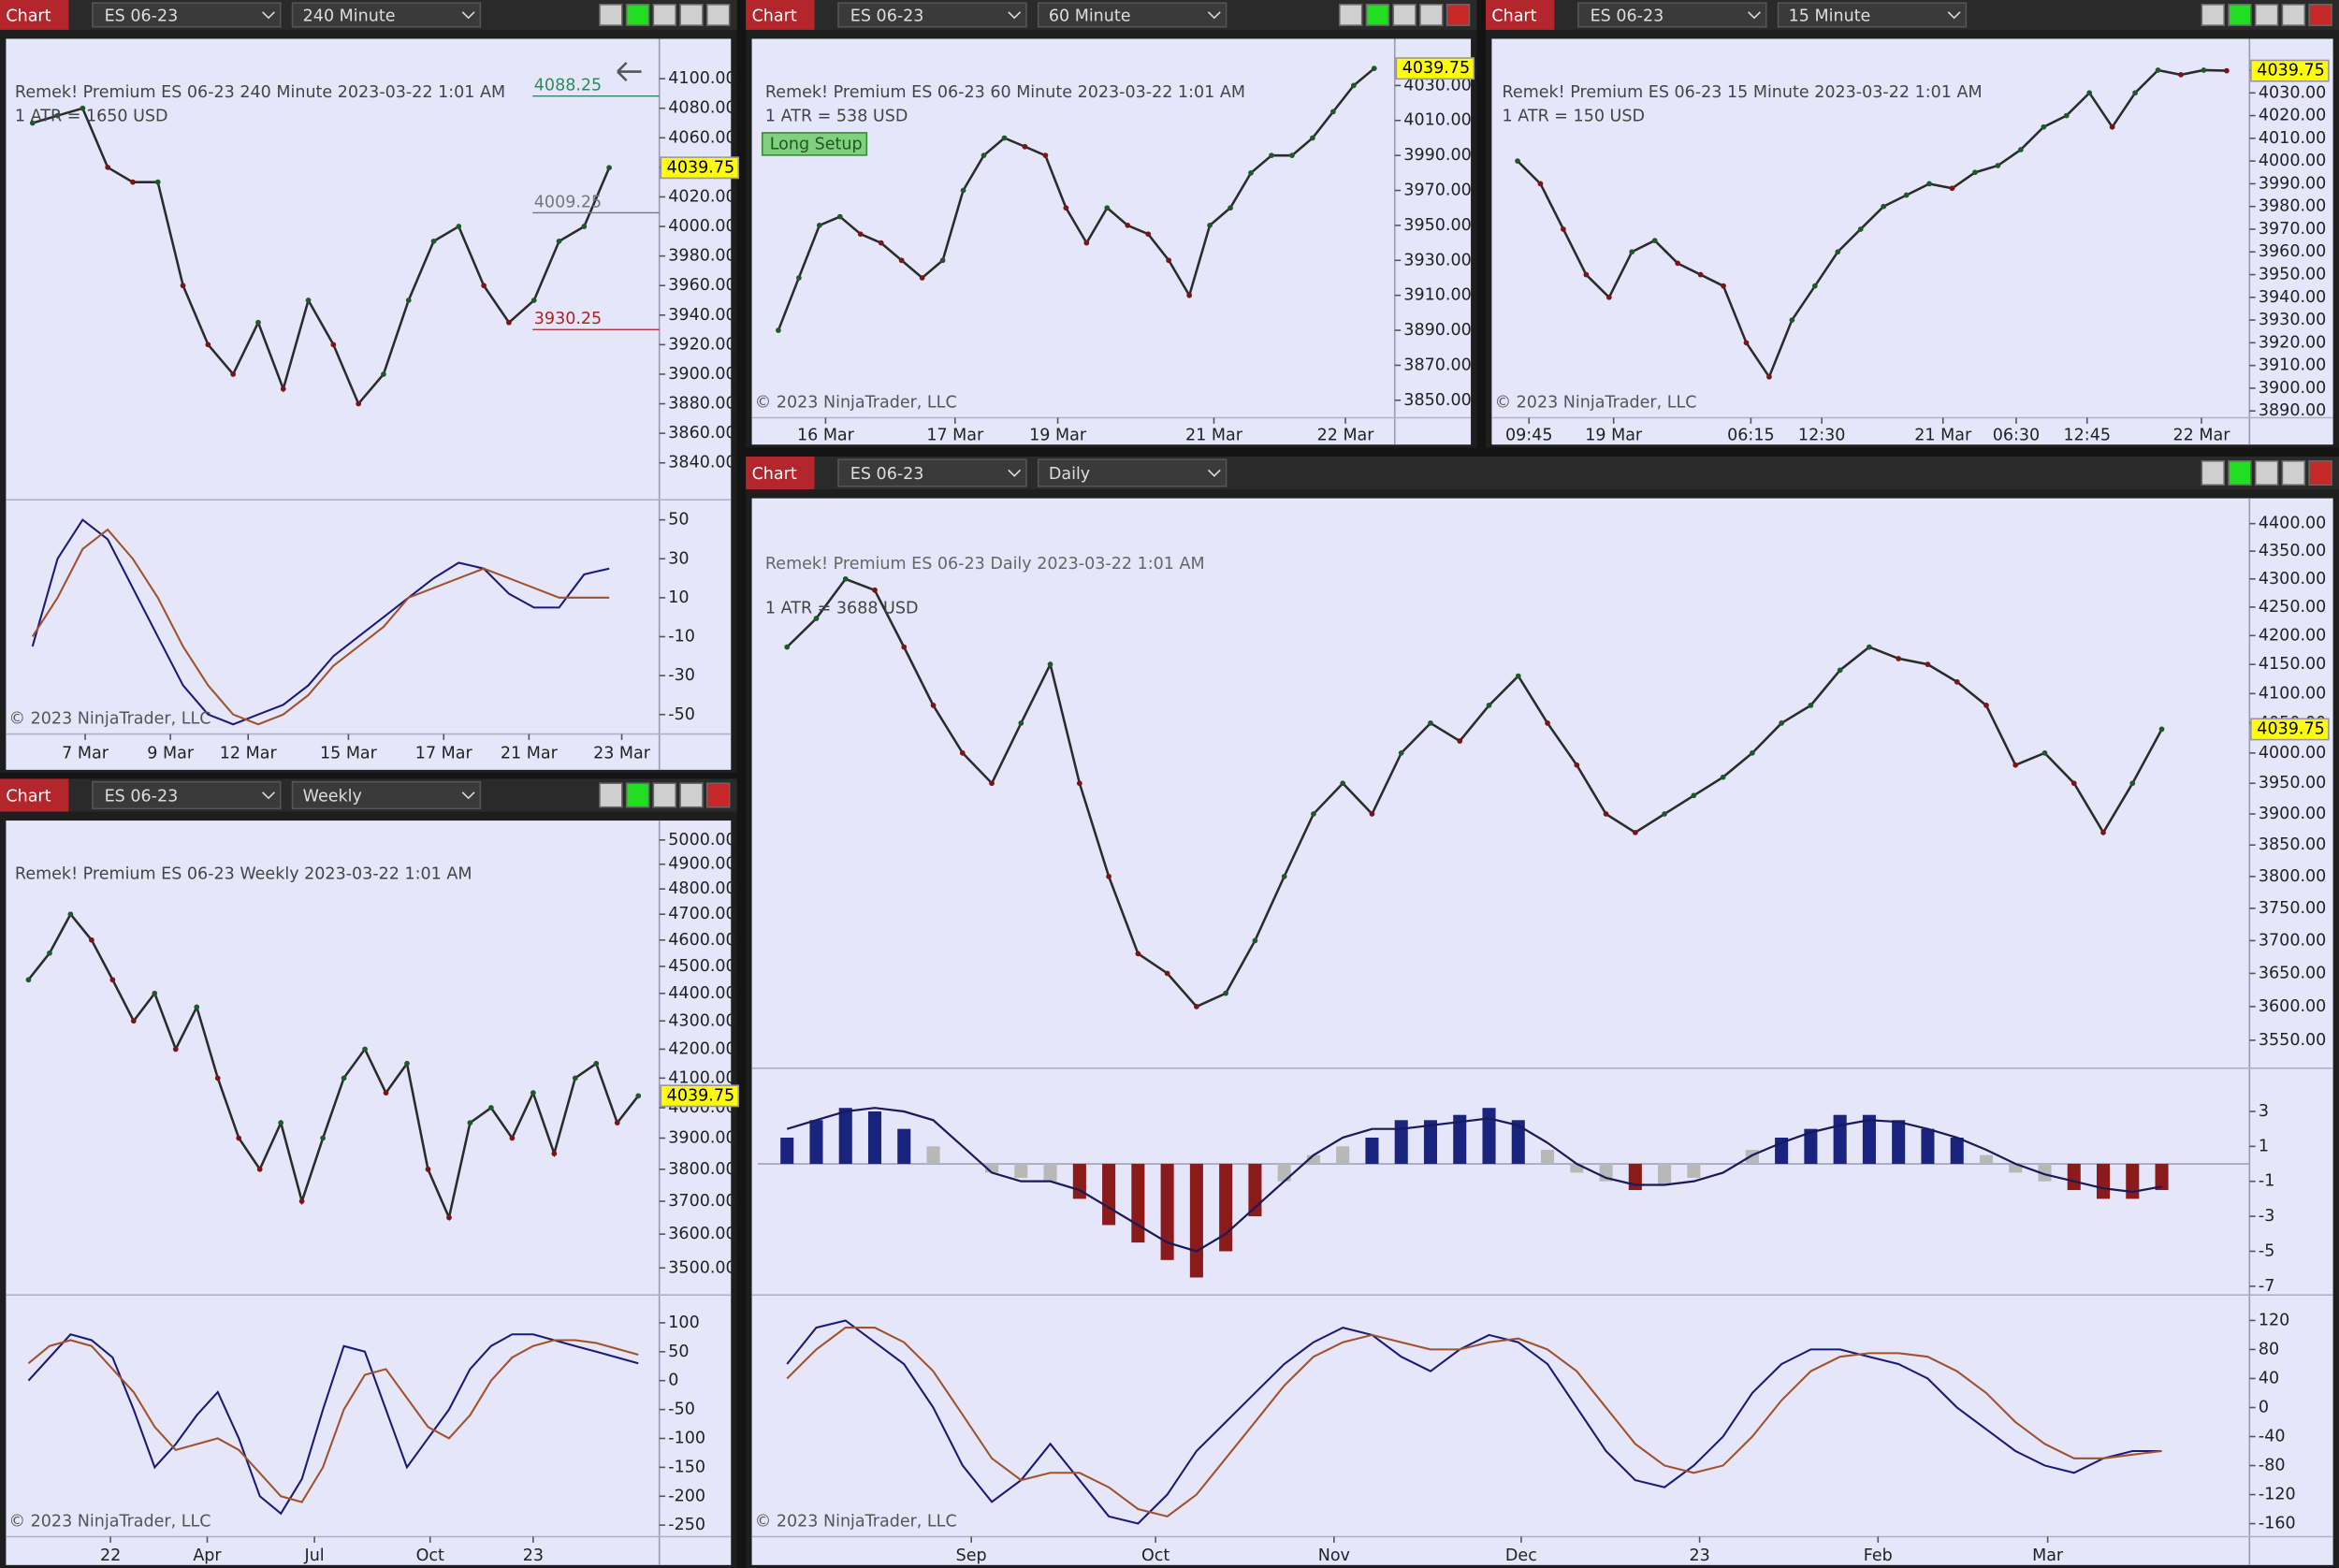 The image size is (2339, 1568). I want to click on y-tick-label: 1, so click(2264, 1146).